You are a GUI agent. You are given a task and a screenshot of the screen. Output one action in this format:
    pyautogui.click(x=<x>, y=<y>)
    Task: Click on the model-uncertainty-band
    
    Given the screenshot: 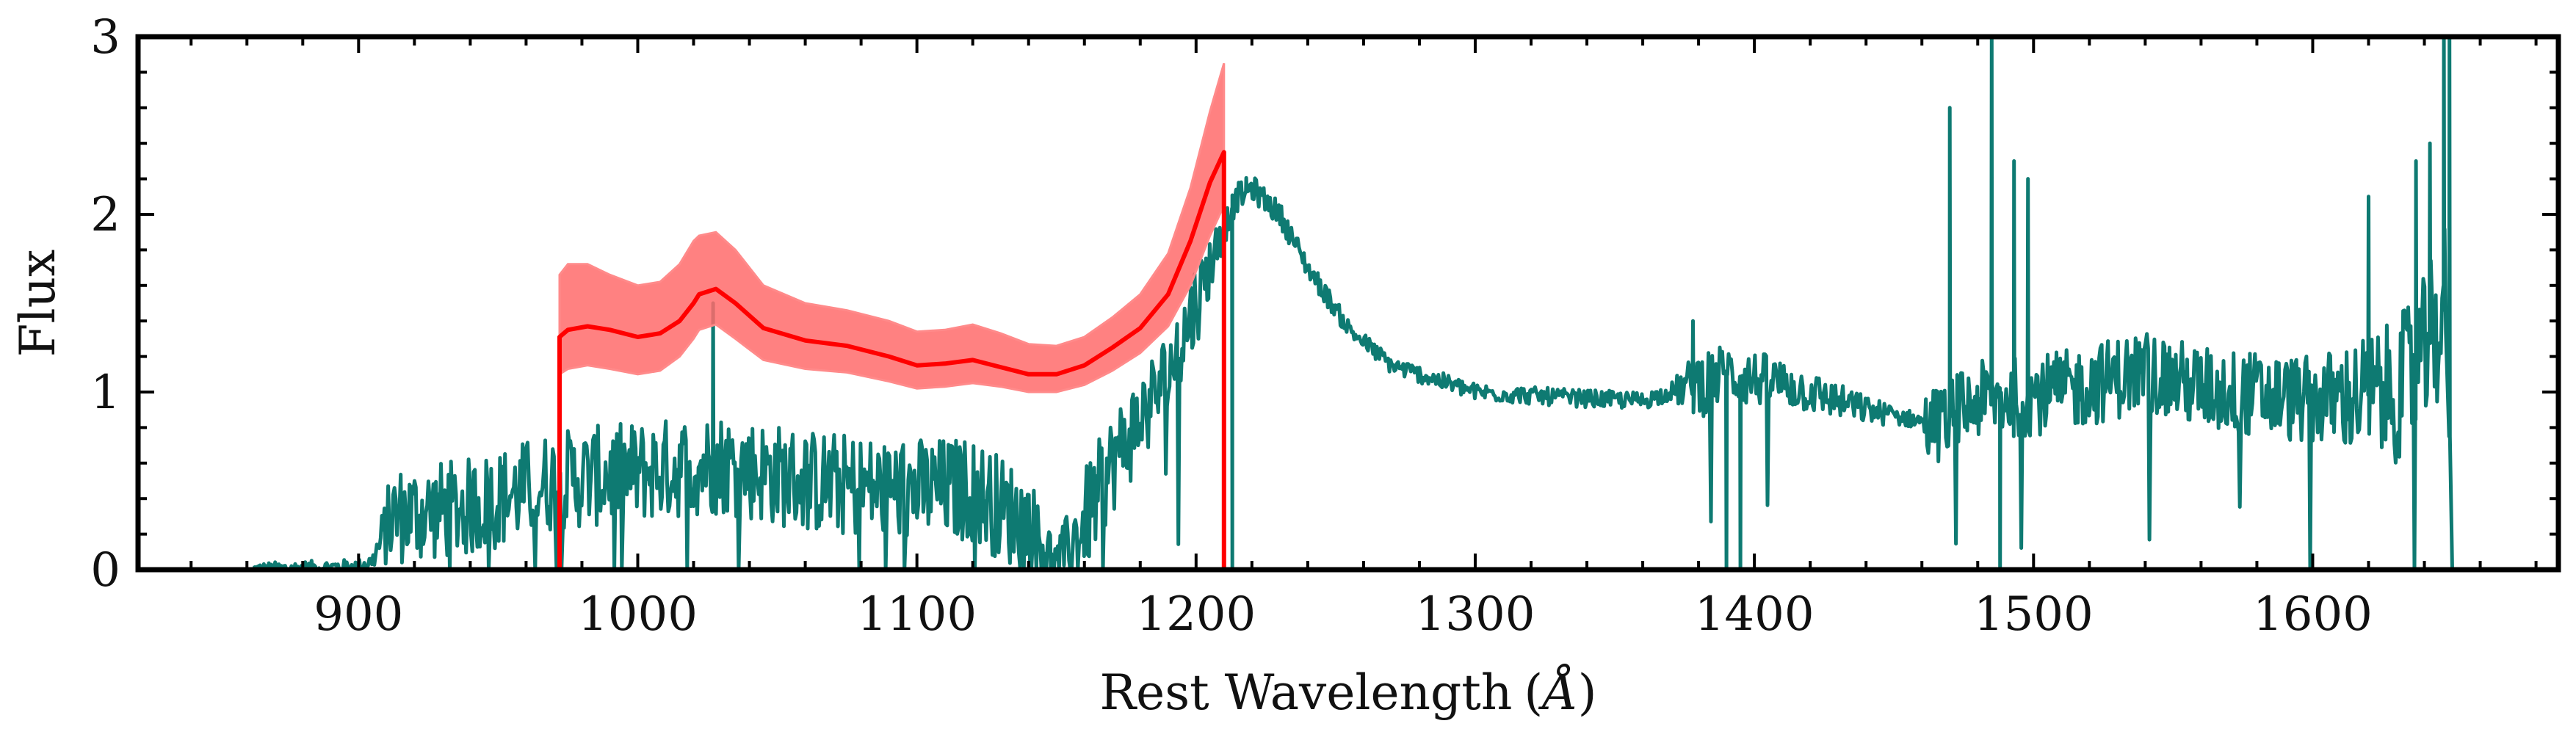 What is the action you would take?
    pyautogui.click(x=892, y=227)
    